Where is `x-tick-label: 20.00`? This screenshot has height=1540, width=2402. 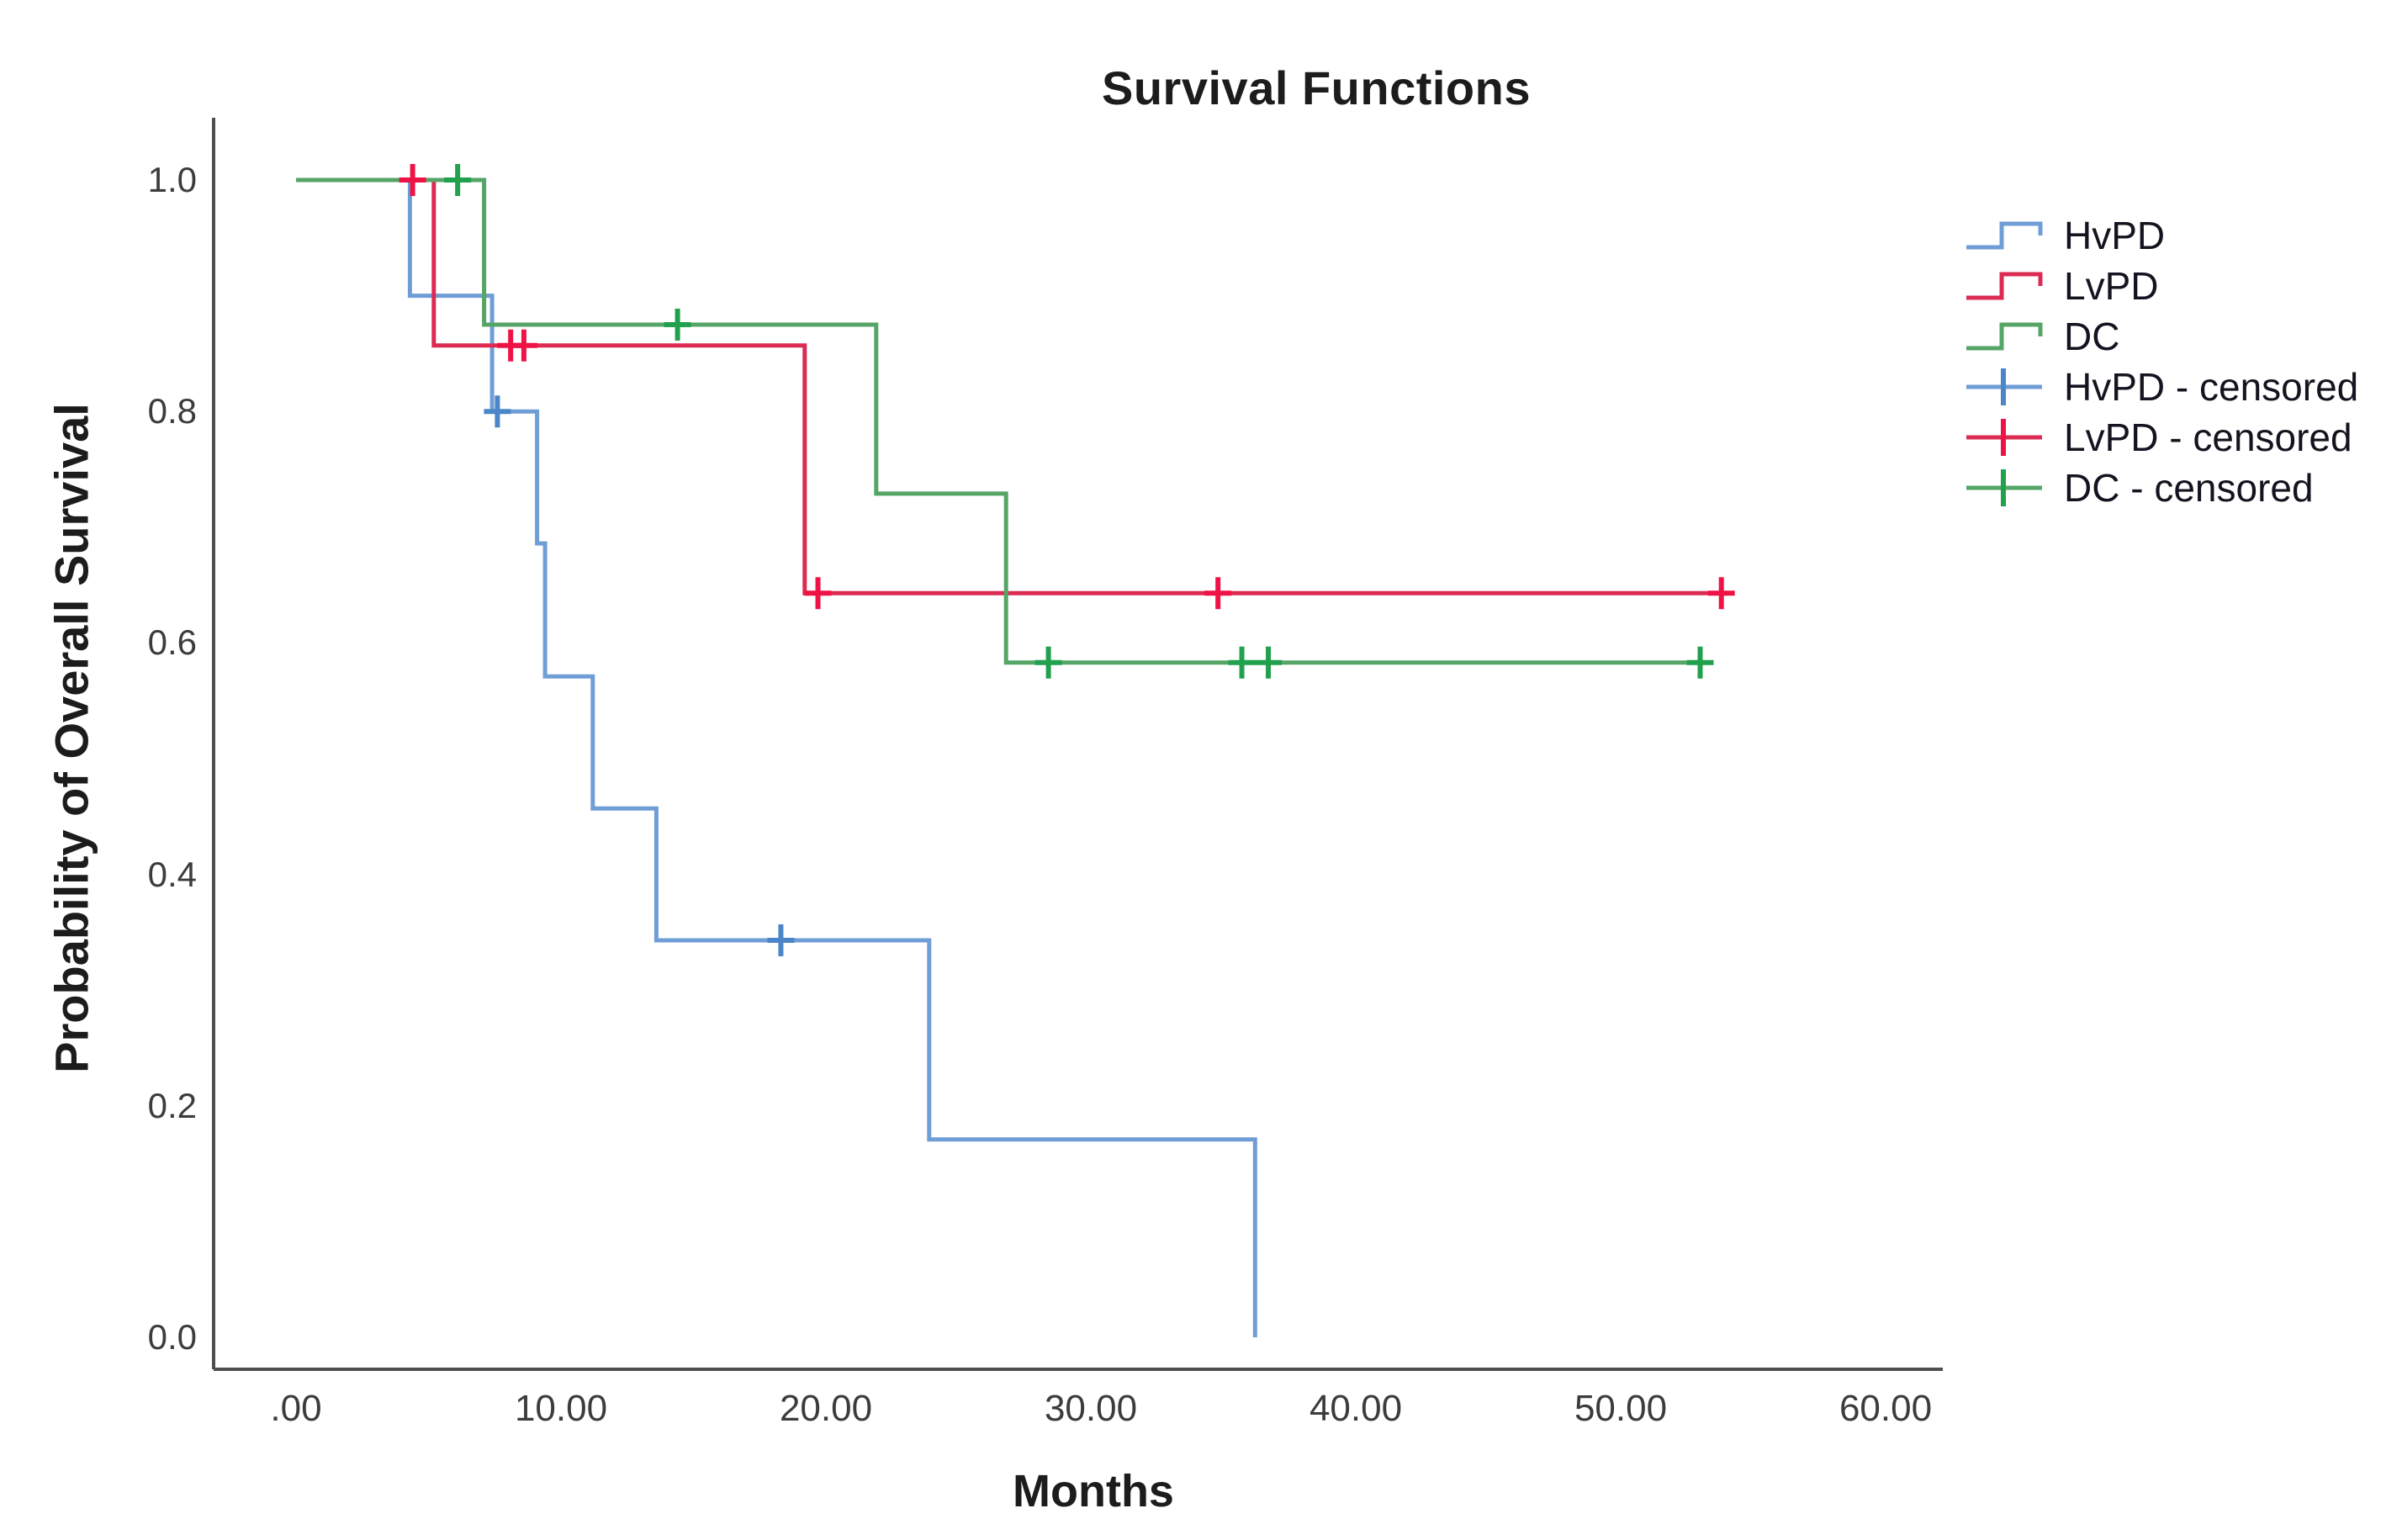
x-tick-label: 20.00 is located at coordinates (826, 1408).